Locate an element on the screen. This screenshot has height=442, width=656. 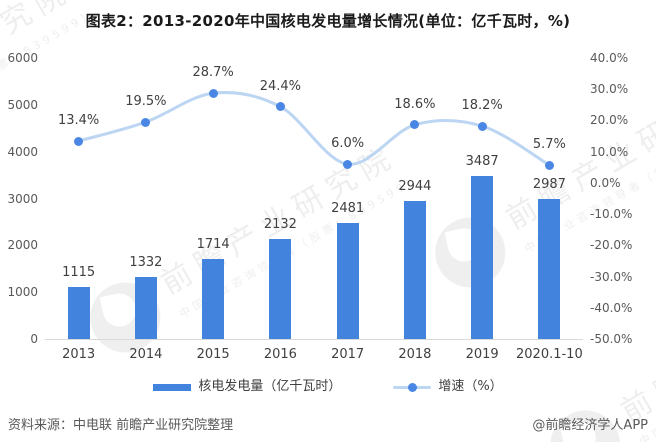
x-axis-category-label: 2020.1-10 is located at coordinates (549, 354).